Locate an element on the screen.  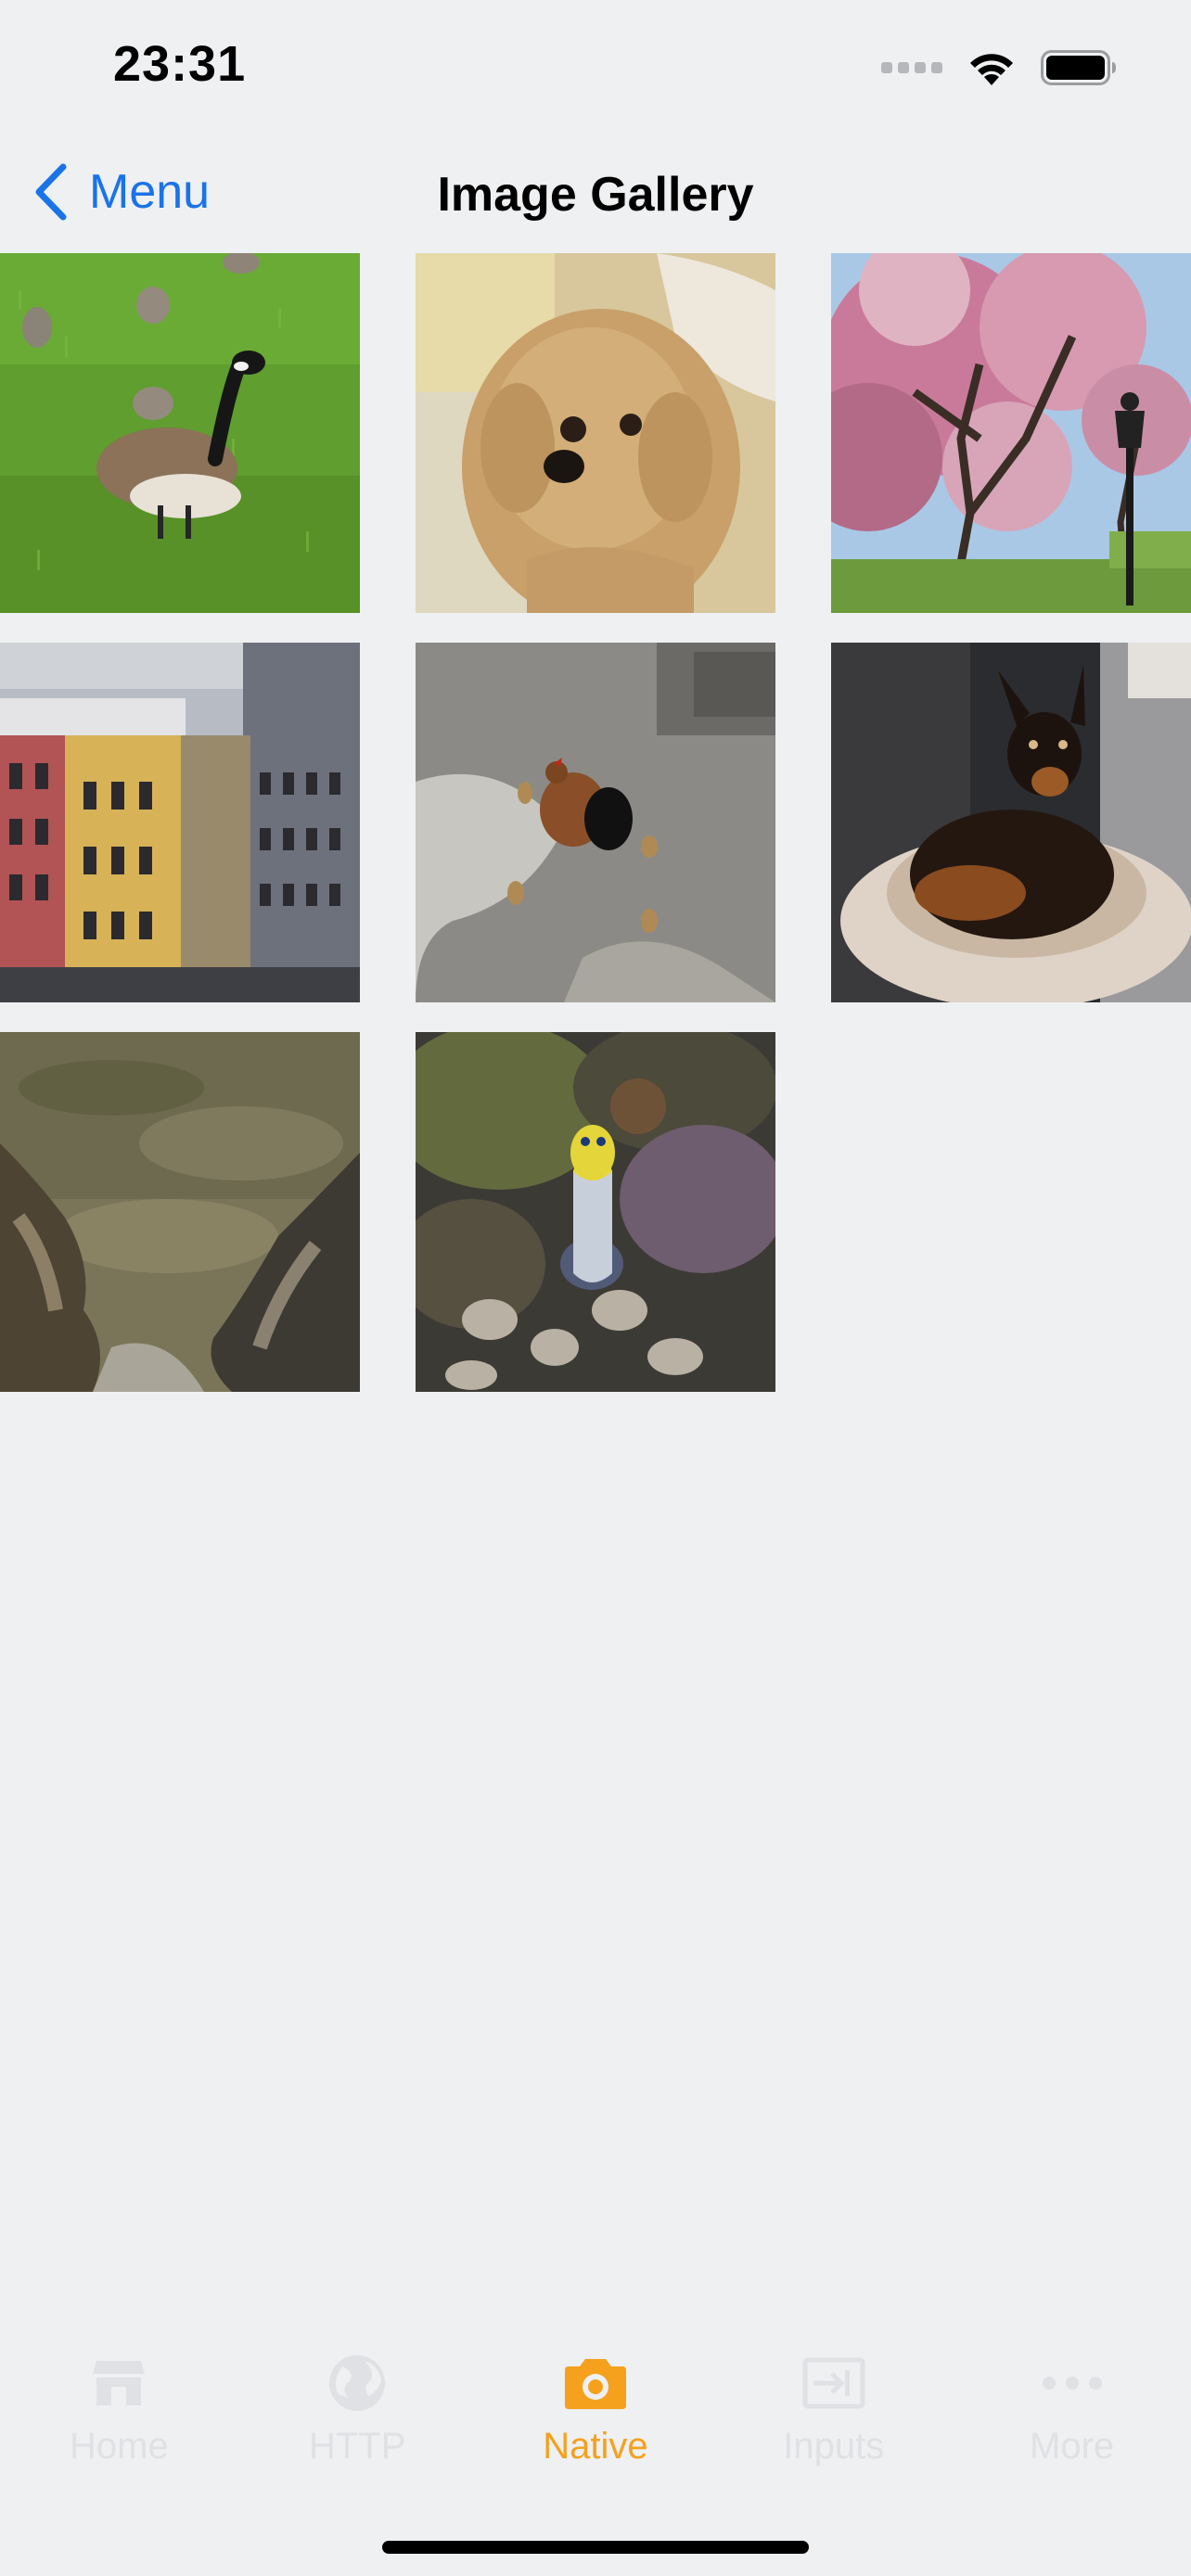
tab-native: Native is located at coordinates (596, 2415).